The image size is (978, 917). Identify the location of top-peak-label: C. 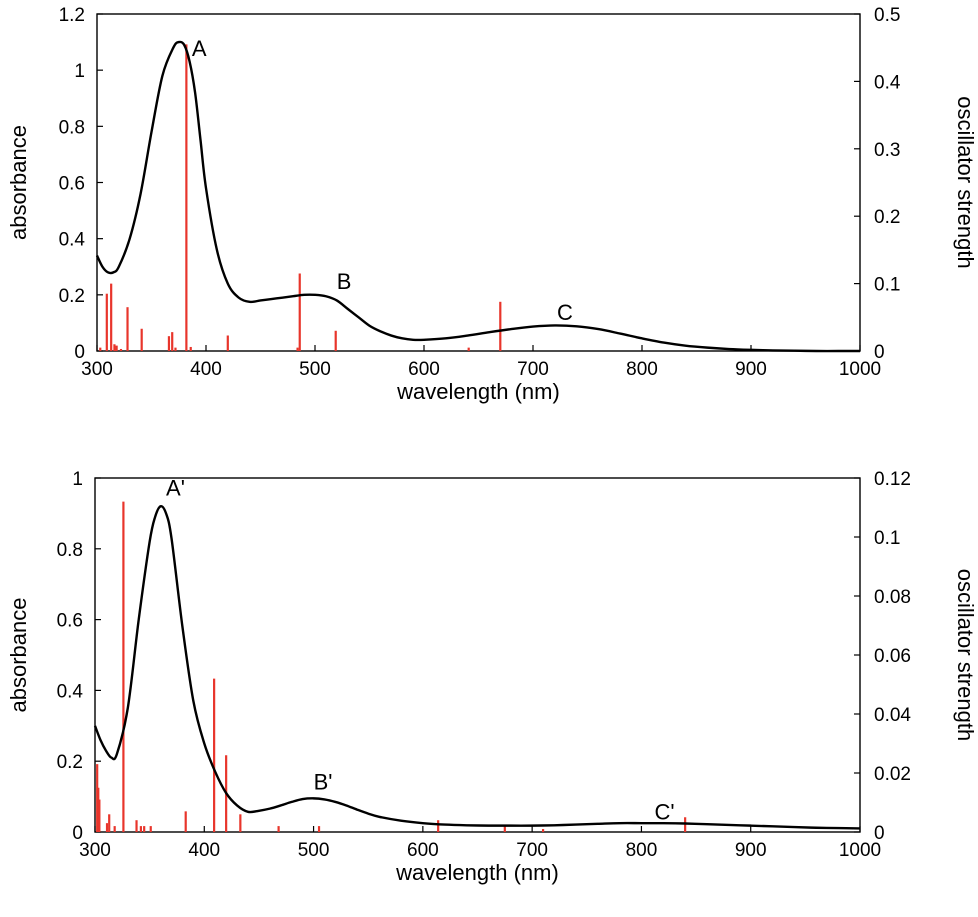
(565, 312).